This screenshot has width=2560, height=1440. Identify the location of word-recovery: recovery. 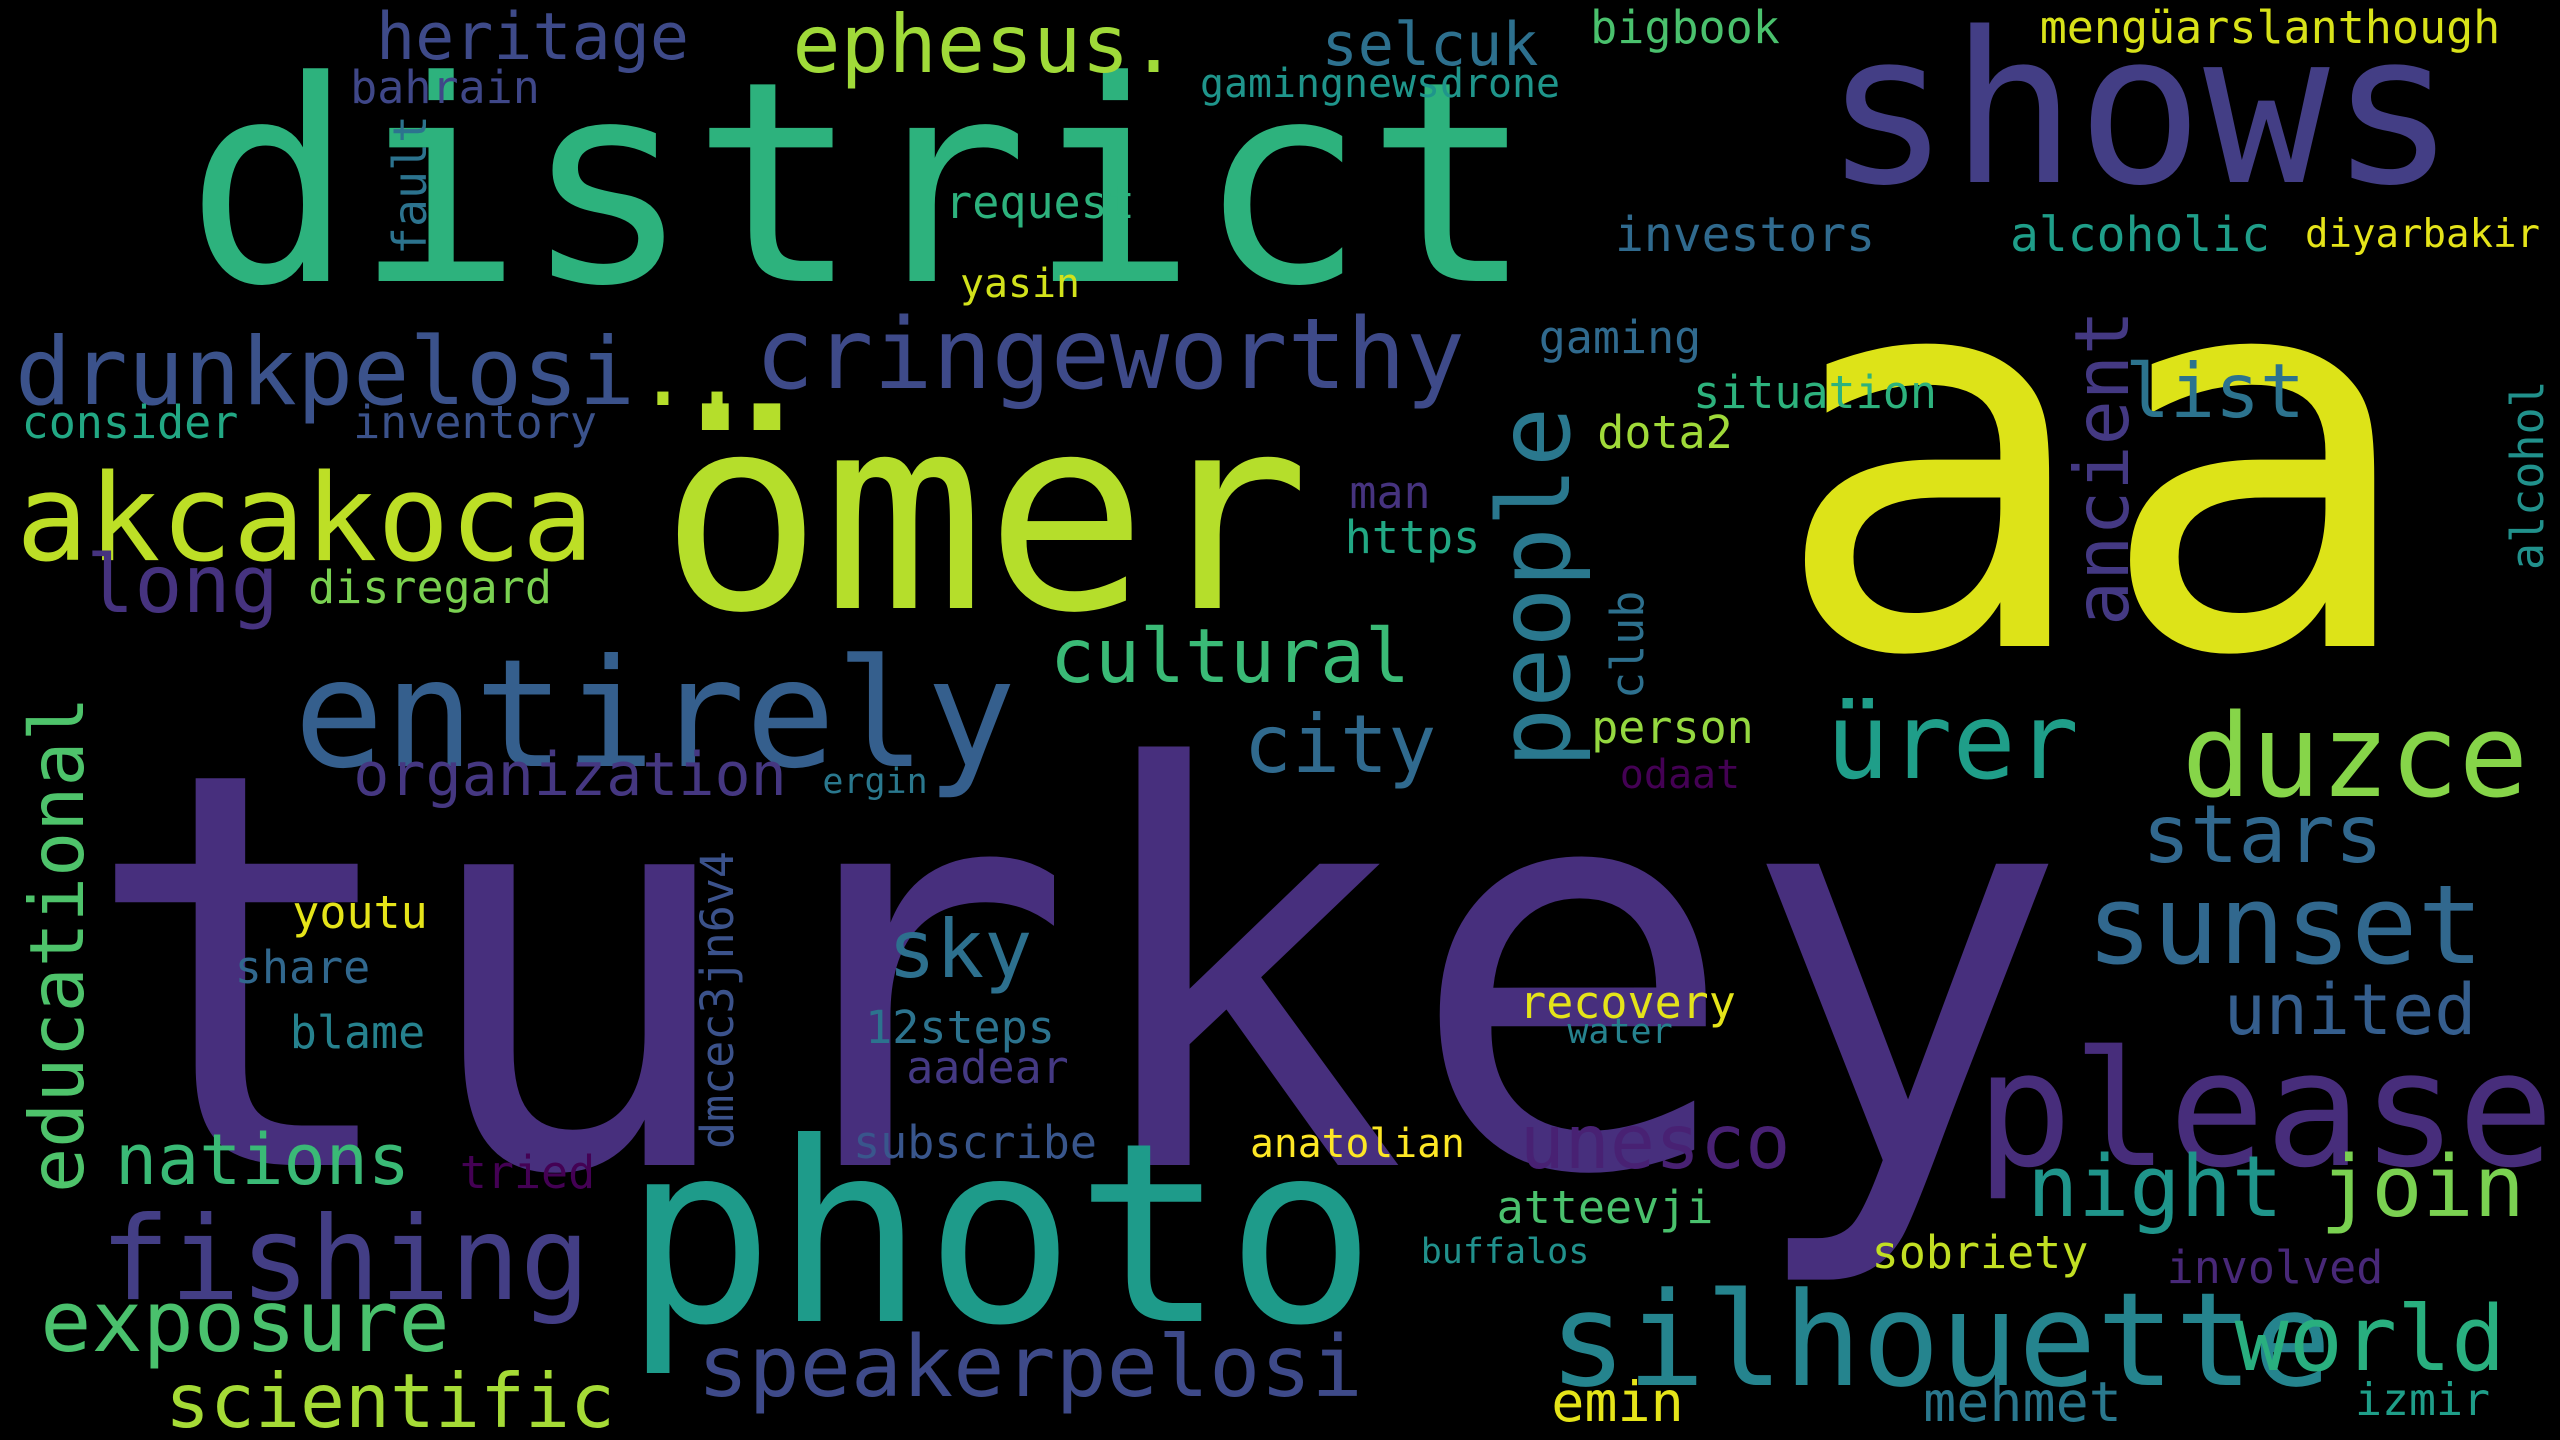
(1627, 1002).